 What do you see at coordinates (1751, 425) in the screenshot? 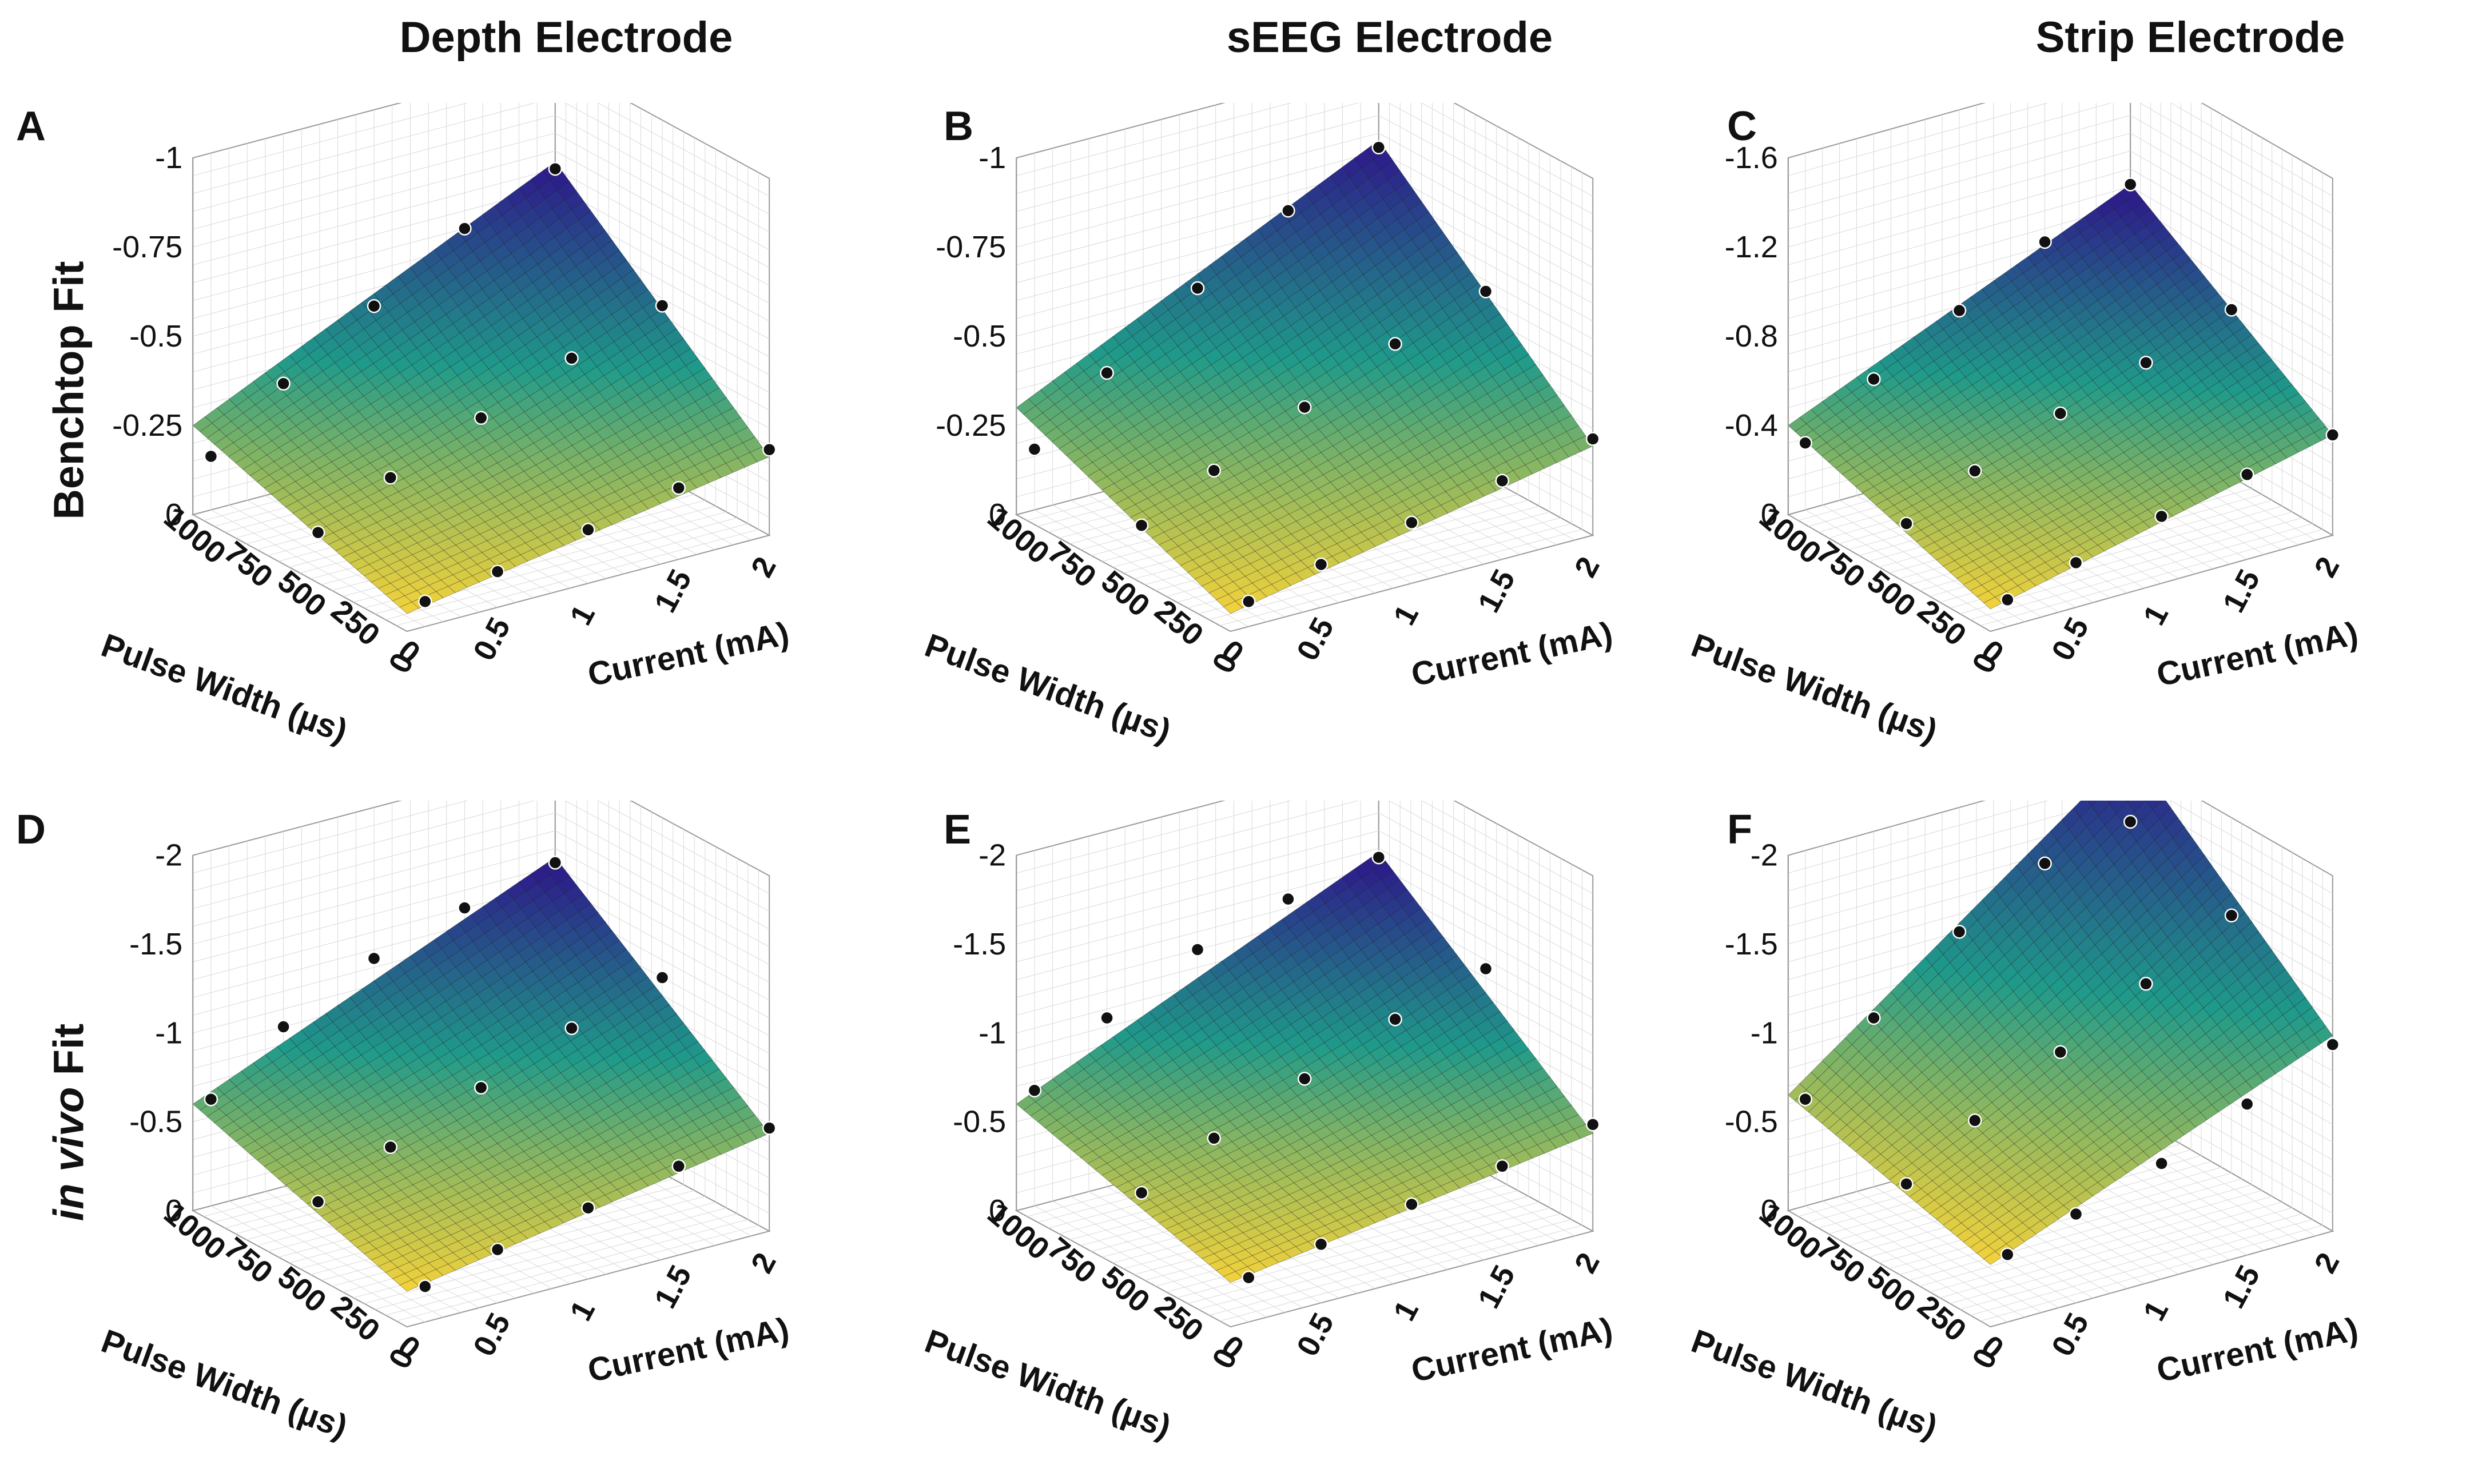
I see `z-tick-label: -0.4` at bounding box center [1751, 425].